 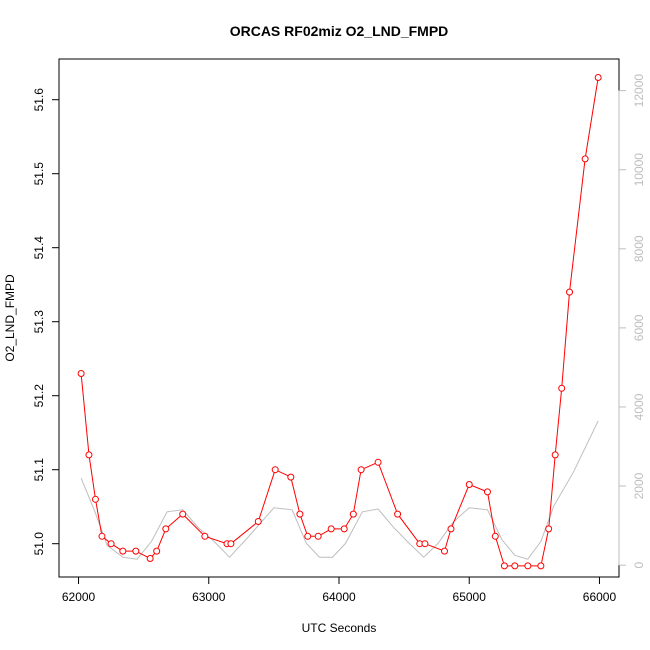 I want to click on y2-tick-label: 12000, so click(x=639, y=91).